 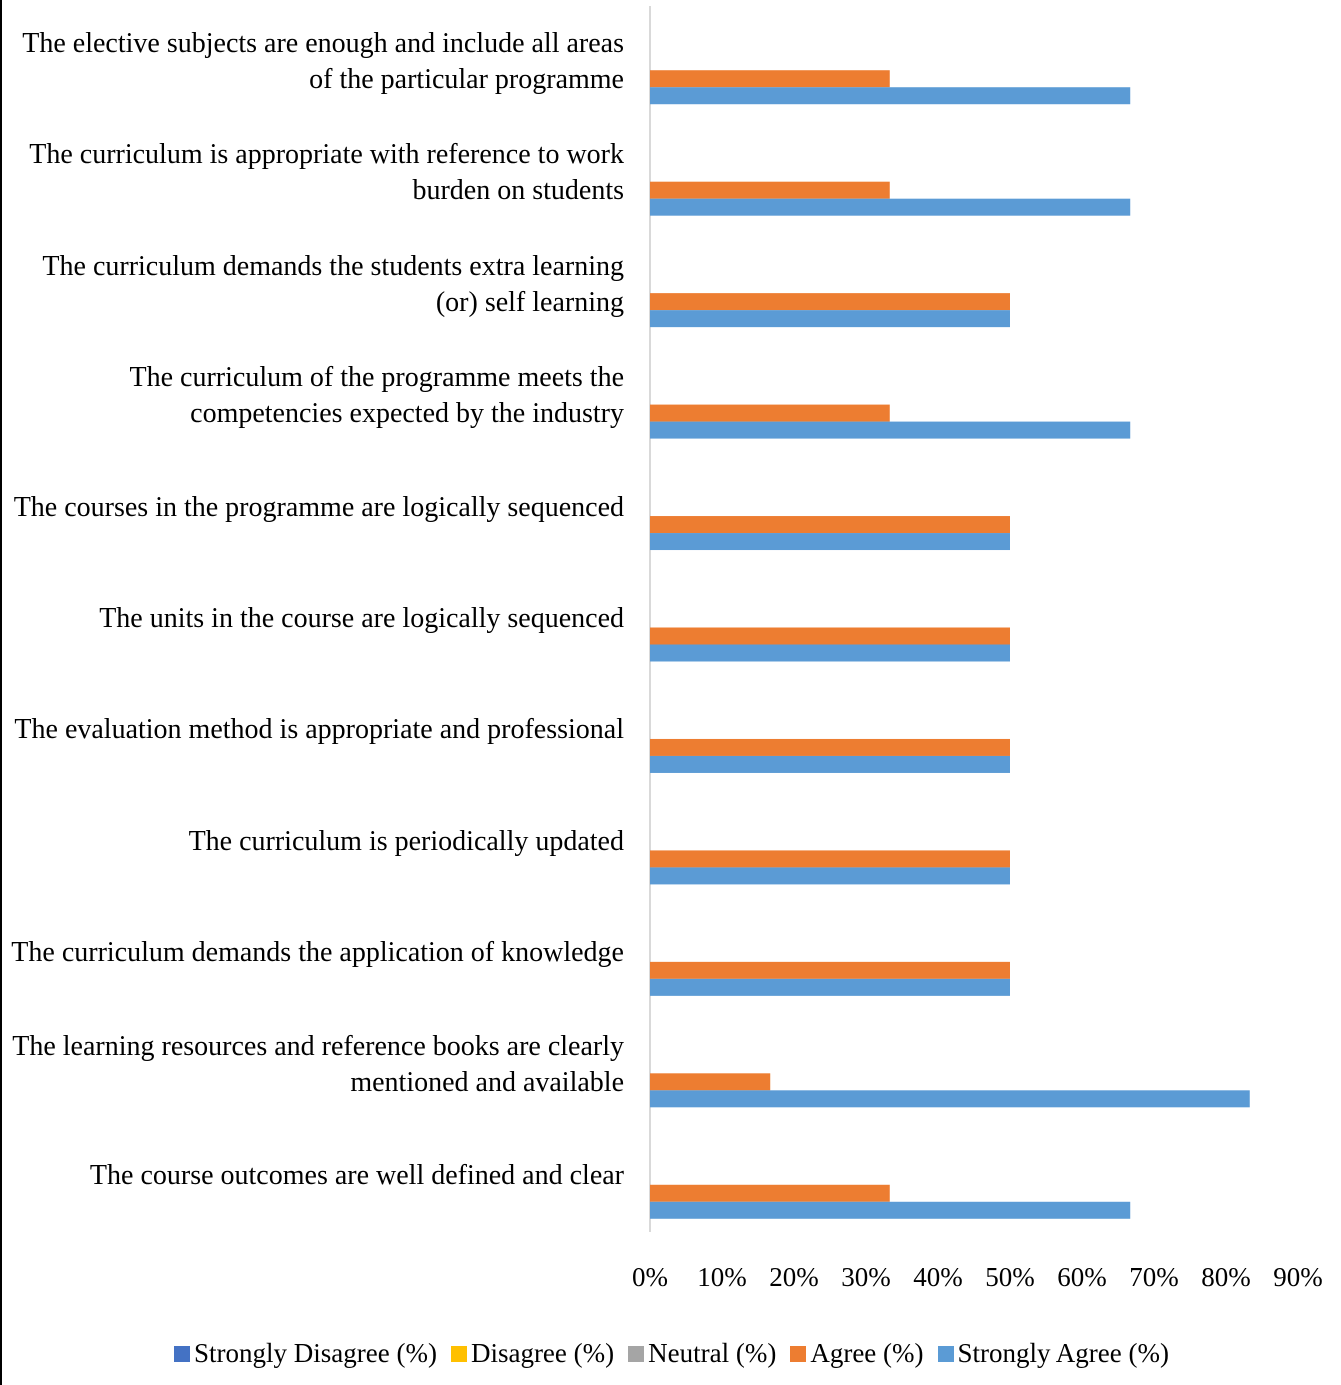 What do you see at coordinates (1010, 1277) in the screenshot?
I see `x-tick-label: 50%` at bounding box center [1010, 1277].